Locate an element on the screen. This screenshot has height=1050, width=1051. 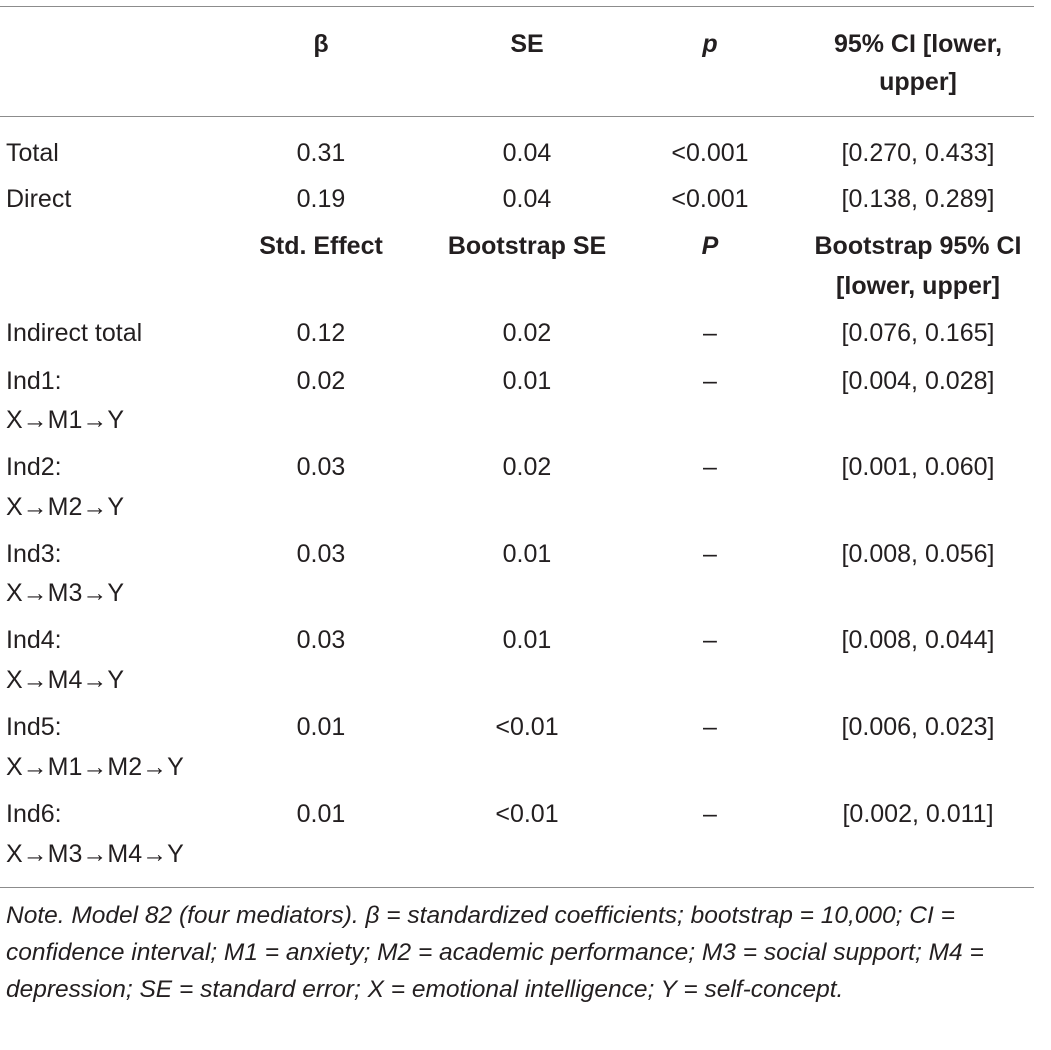
header-ci-line1: 95% CI [lower, is located at coordinates (918, 44).